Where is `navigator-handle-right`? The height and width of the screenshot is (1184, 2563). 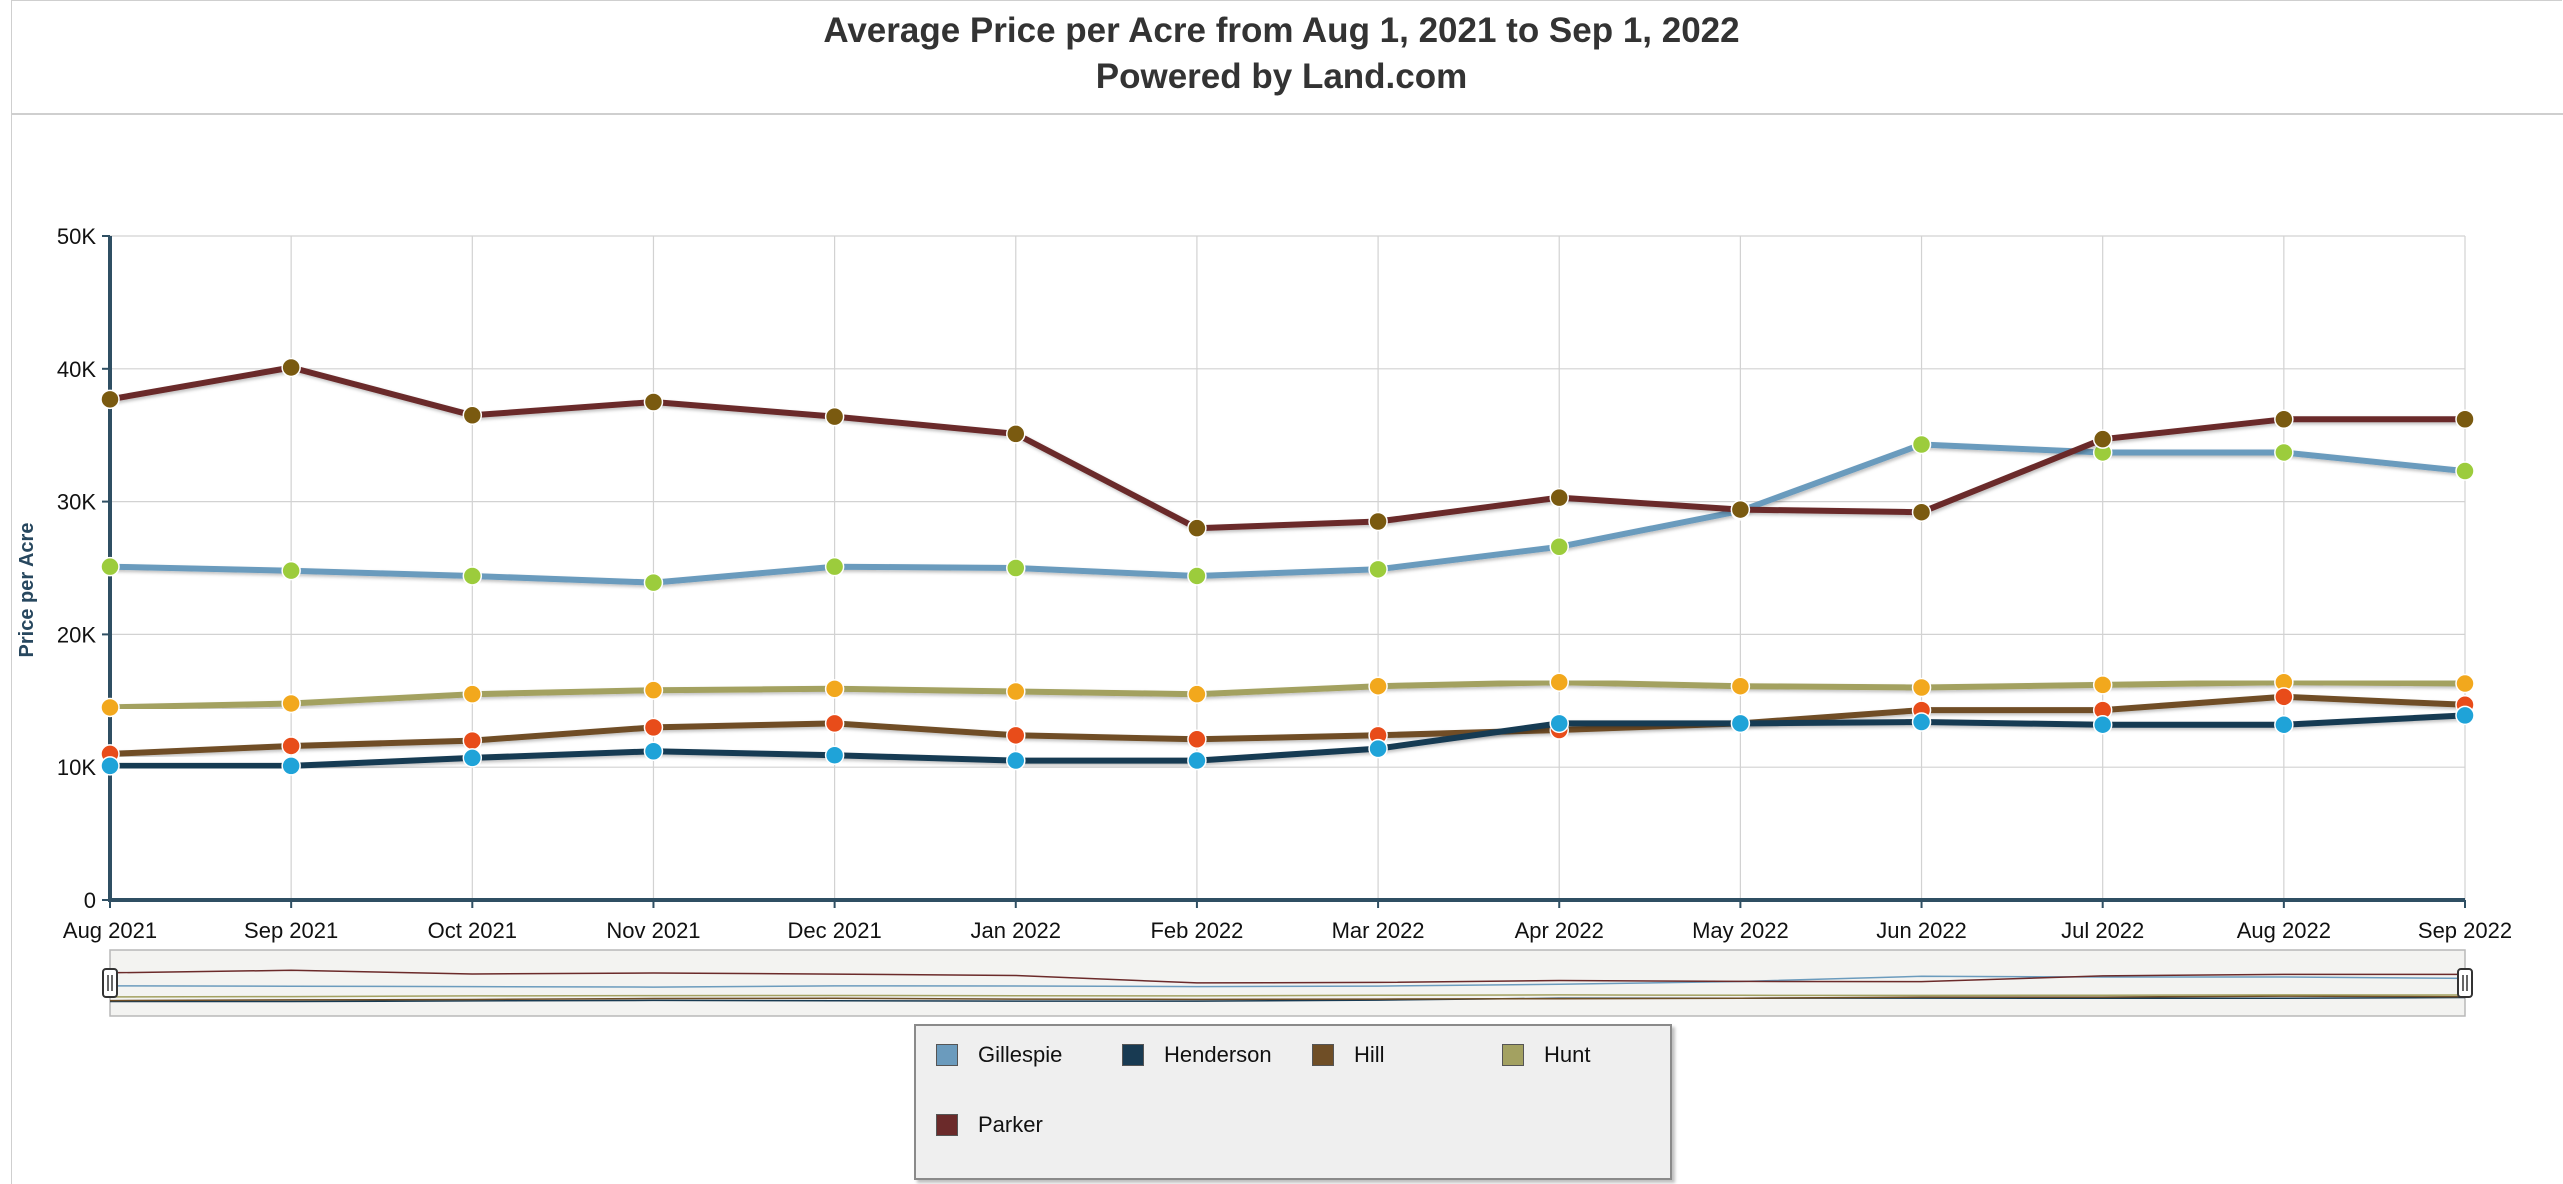
navigator-handle-right is located at coordinates (2465, 983).